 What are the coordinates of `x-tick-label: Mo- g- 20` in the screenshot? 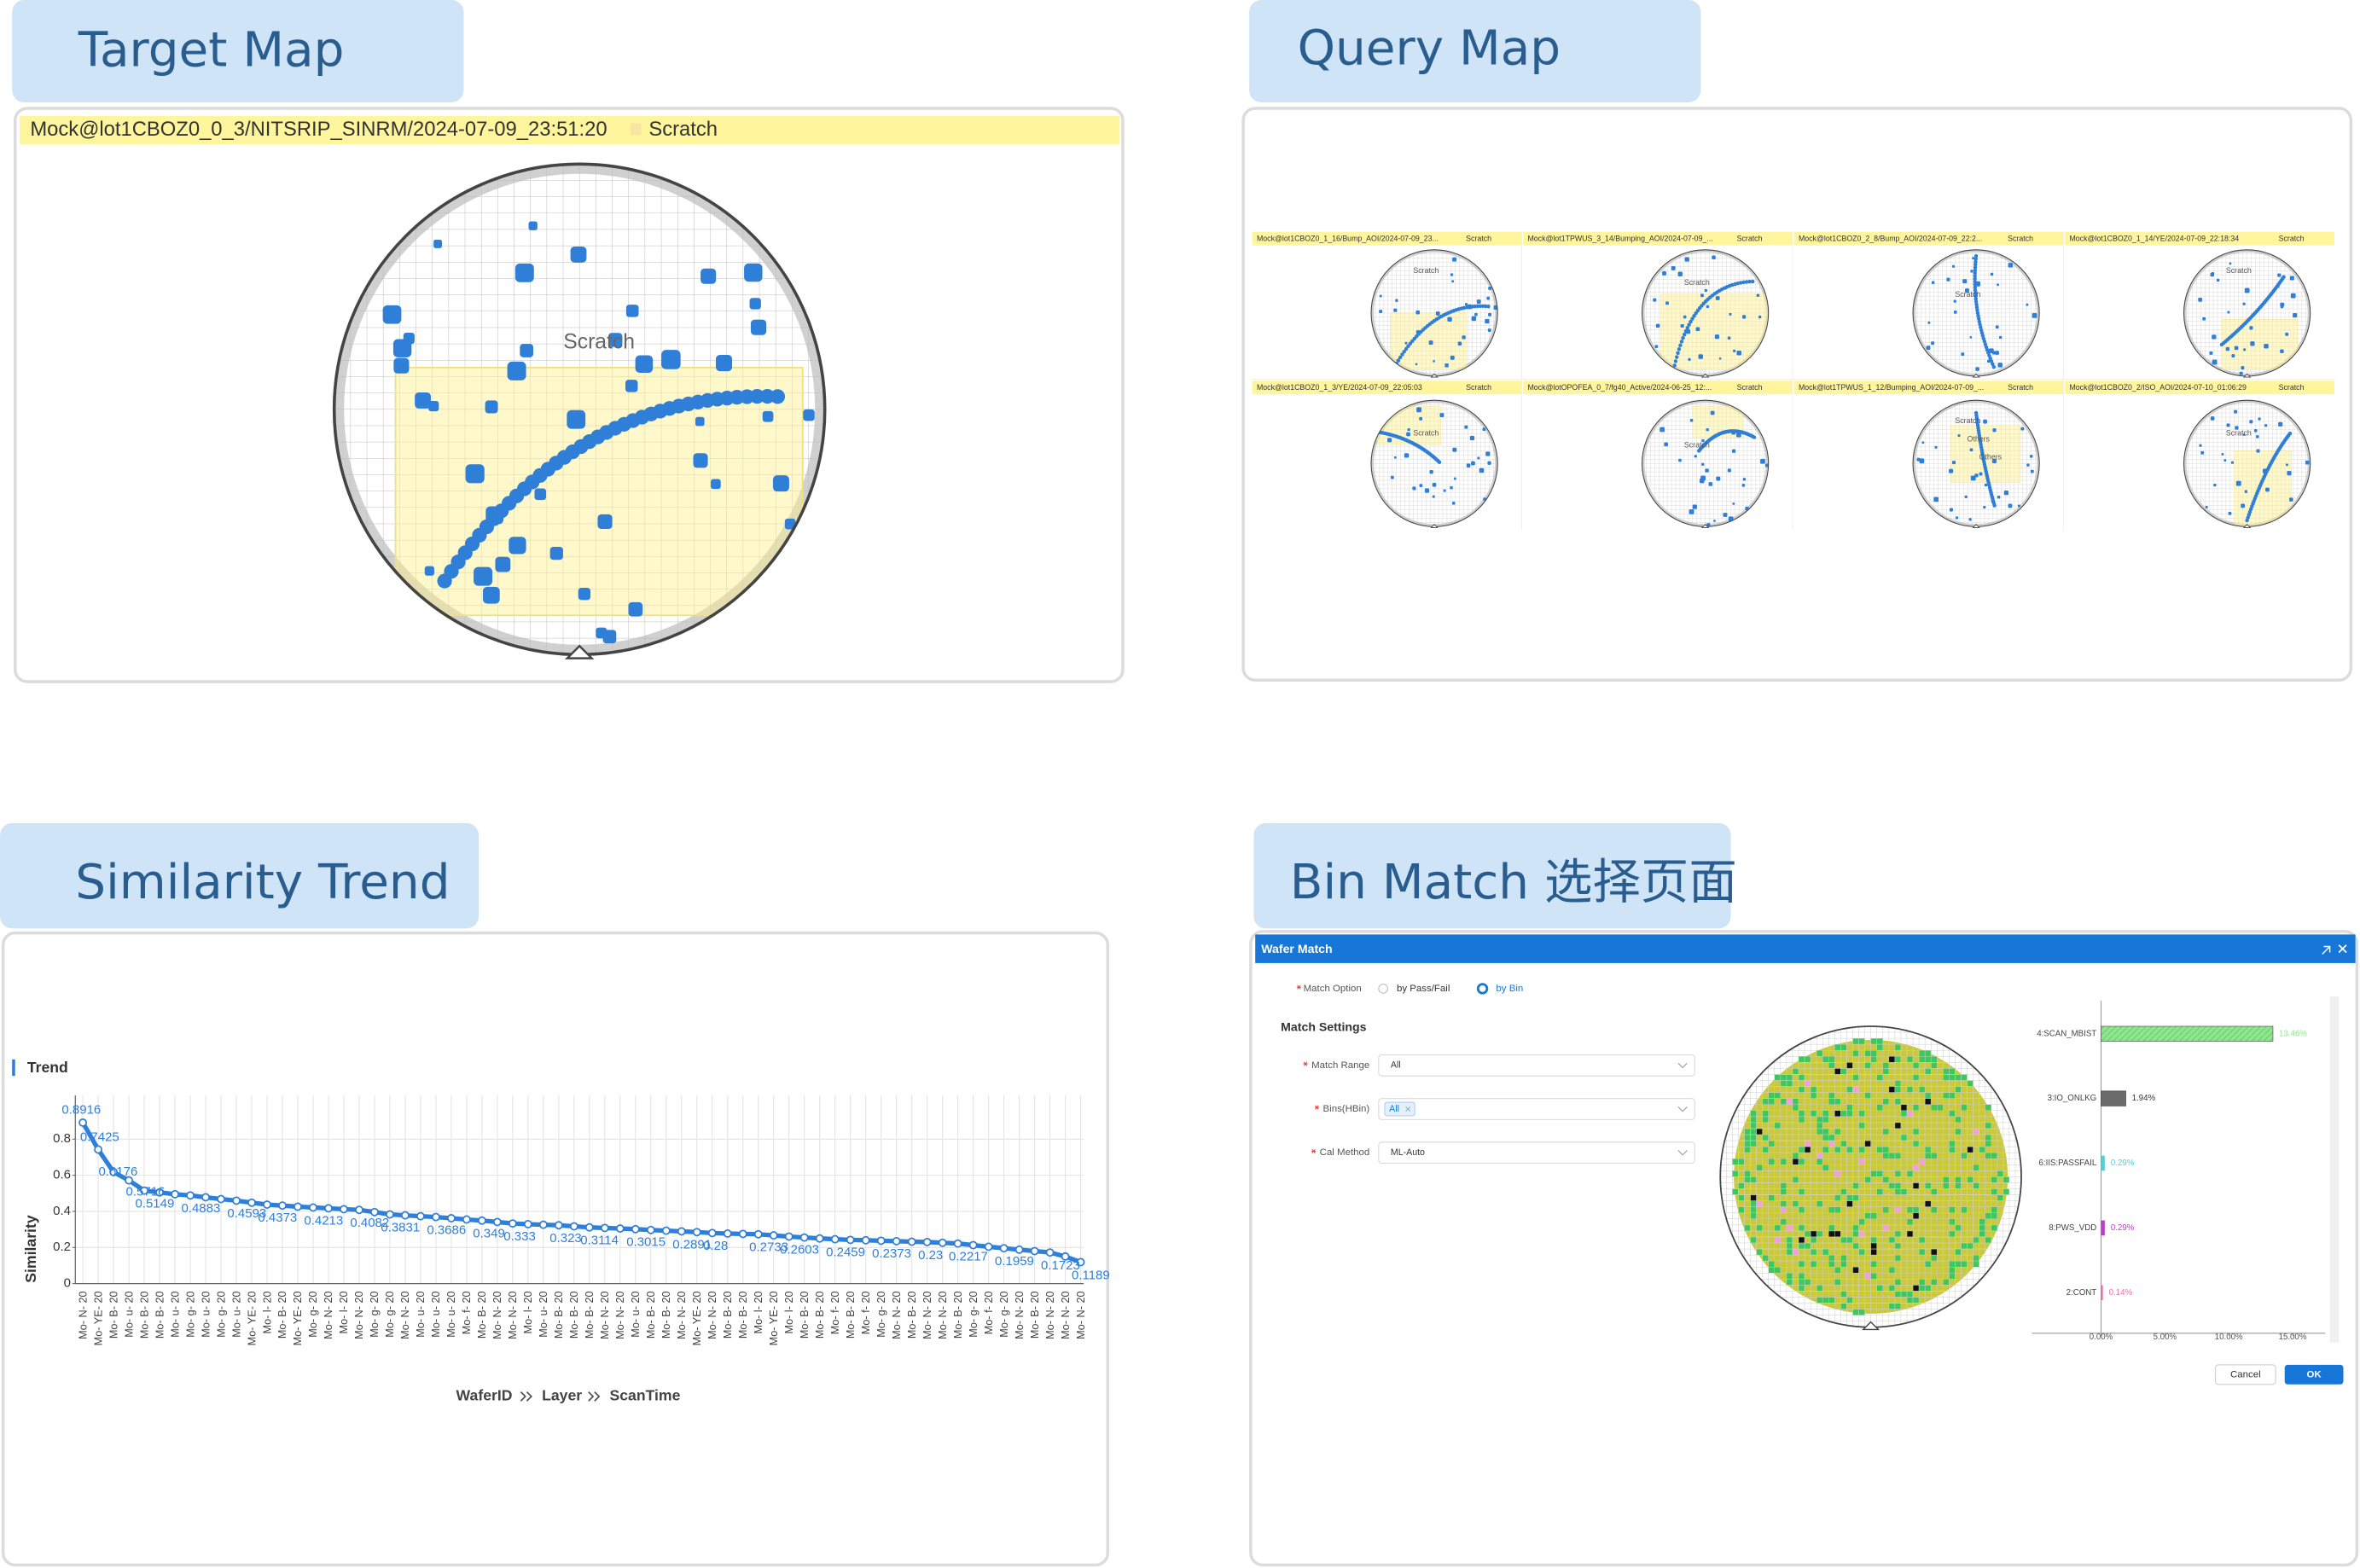 It's located at (390, 1314).